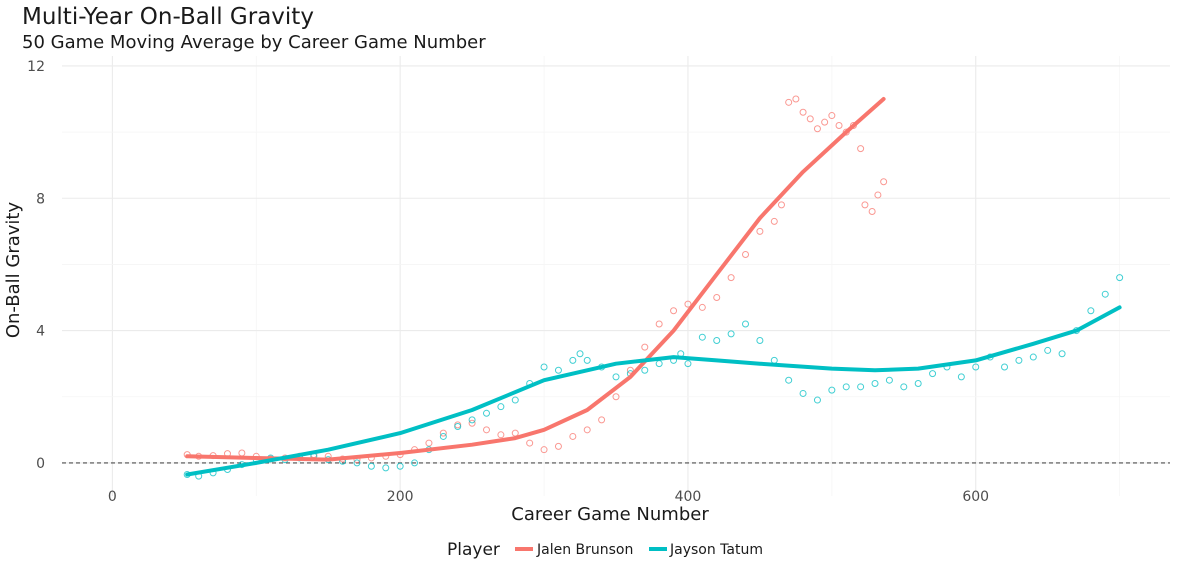  Describe the element at coordinates (40, 199) in the screenshot. I see `y-tick-label: 8` at that location.